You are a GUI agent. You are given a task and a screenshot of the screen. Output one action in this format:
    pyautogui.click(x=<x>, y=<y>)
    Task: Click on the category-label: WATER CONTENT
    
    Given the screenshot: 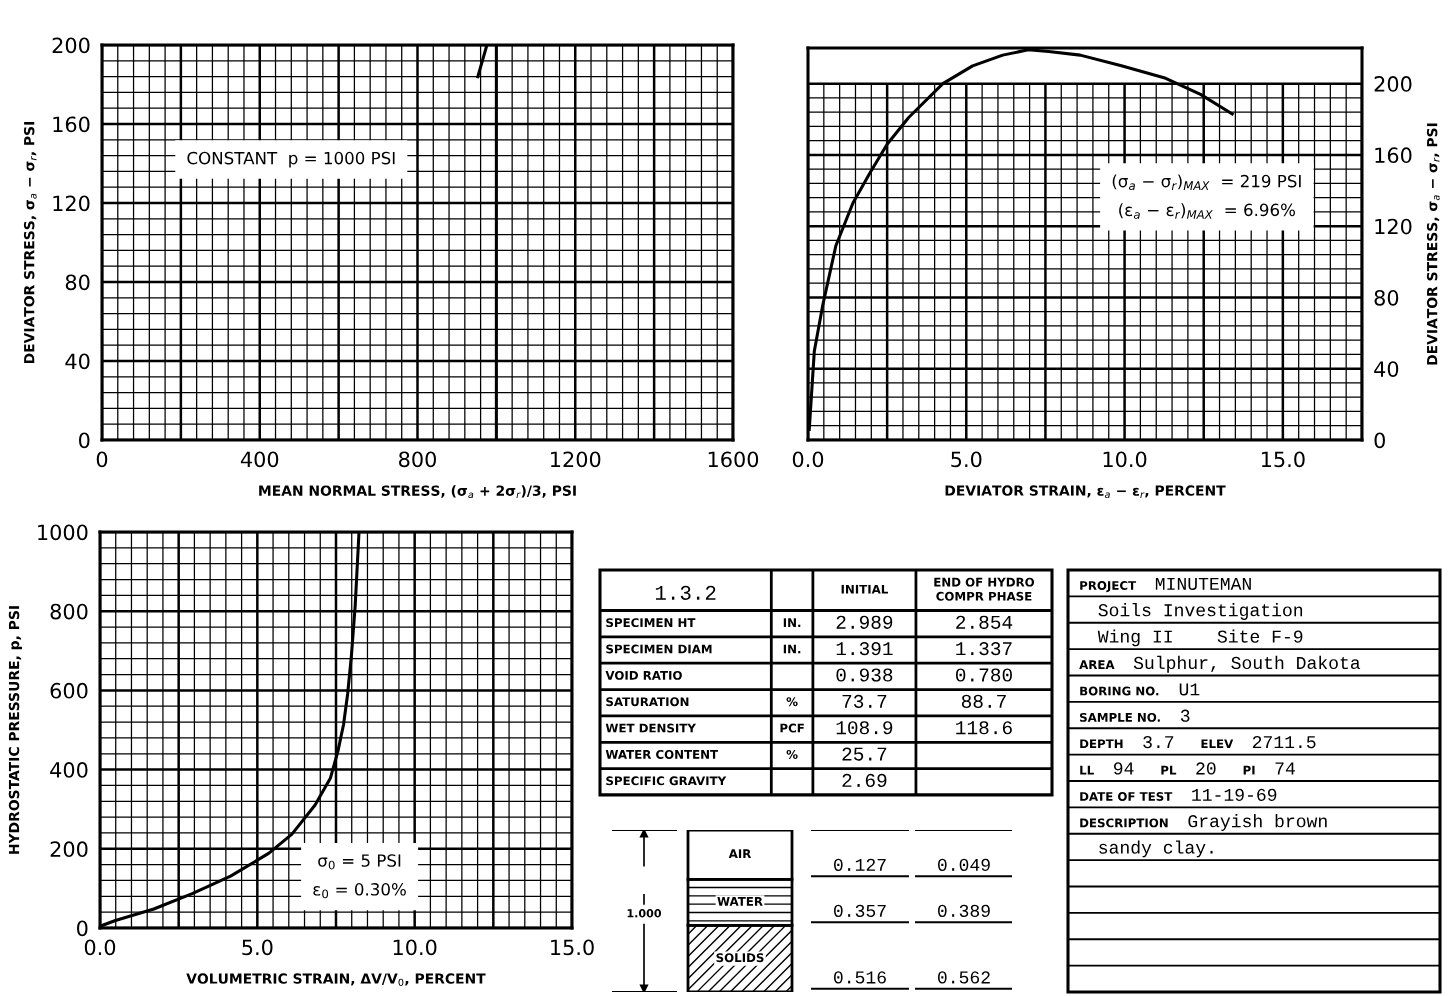 What is the action you would take?
    pyautogui.click(x=662, y=754)
    